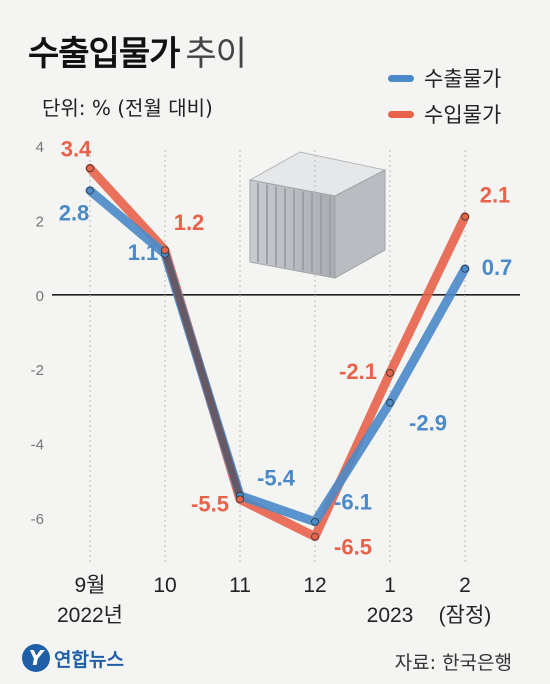  I want to click on logo-text: 연합뉴스, so click(89, 659).